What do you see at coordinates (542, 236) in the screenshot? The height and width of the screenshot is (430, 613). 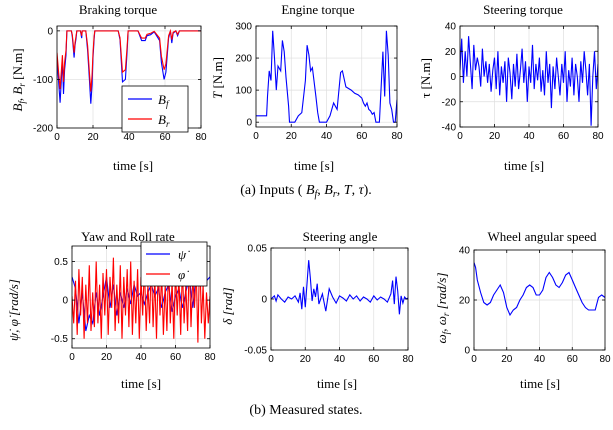 I see `panel-title: Wheel angular speed` at bounding box center [542, 236].